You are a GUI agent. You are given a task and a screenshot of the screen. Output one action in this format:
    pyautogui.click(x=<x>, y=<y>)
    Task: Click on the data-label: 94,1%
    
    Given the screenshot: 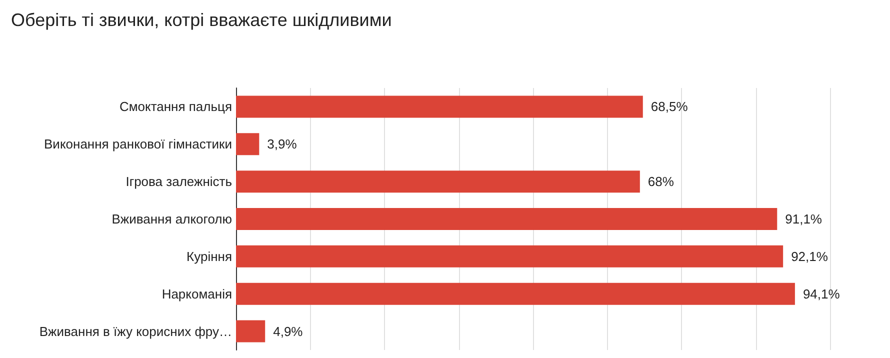 What is the action you would take?
    pyautogui.click(x=821, y=294)
    